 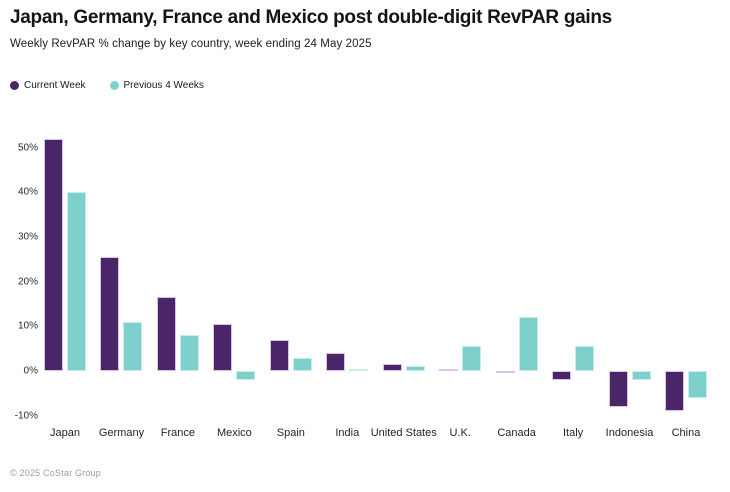 I want to click on y-axis-tick-label: -10%, so click(x=26, y=416).